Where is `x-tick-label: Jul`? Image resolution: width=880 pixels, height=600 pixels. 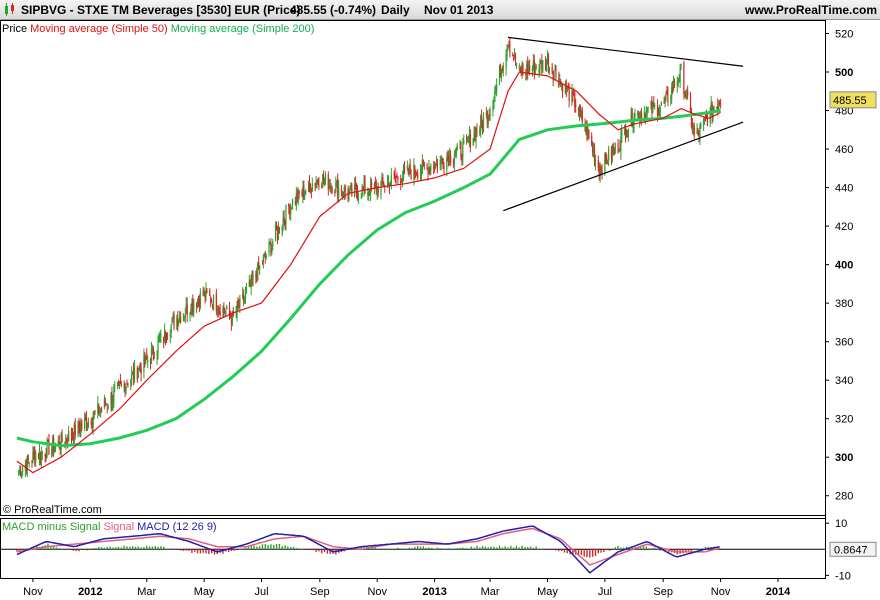
x-tick-label: Jul is located at coordinates (261, 592).